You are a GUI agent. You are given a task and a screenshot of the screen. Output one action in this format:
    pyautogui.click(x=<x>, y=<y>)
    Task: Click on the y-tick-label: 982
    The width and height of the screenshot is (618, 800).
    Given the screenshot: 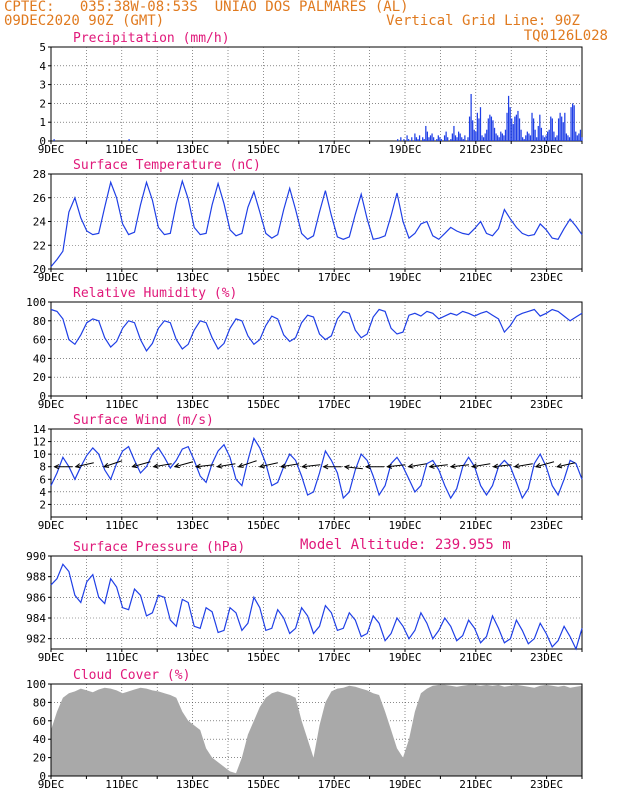 What is the action you would take?
    pyautogui.click(x=36, y=639)
    